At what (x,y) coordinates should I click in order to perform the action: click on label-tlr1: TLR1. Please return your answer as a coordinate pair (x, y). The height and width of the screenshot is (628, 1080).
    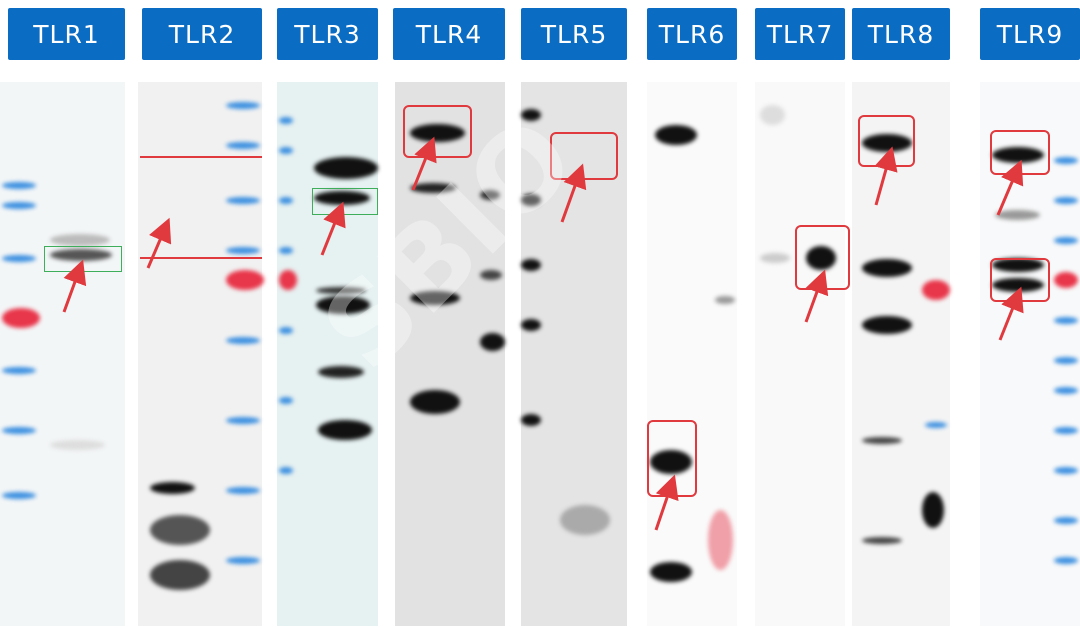
    Looking at the image, I should click on (66, 34).